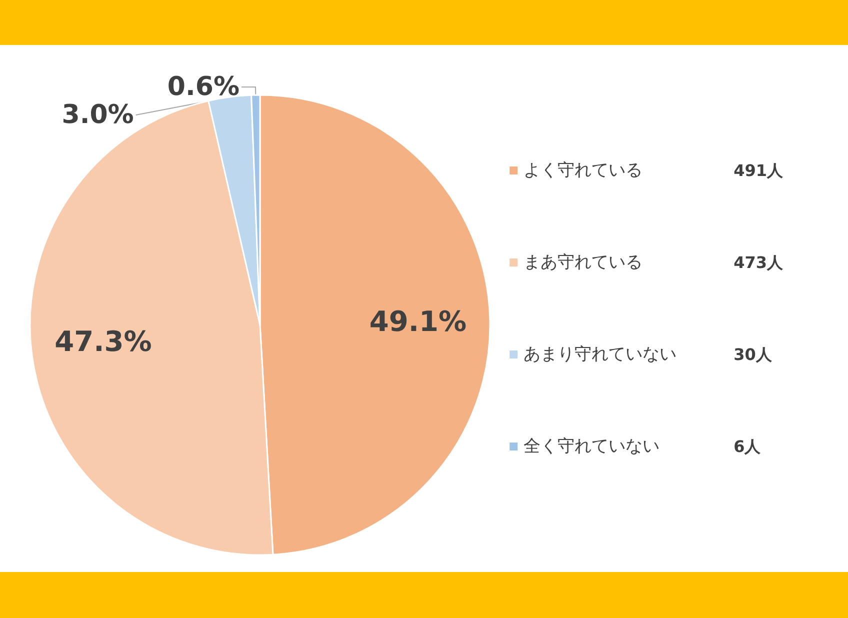 This screenshot has height=618, width=848. What do you see at coordinates (600, 354) in the screenshot?
I see `legend-label: あまり守れていない` at bounding box center [600, 354].